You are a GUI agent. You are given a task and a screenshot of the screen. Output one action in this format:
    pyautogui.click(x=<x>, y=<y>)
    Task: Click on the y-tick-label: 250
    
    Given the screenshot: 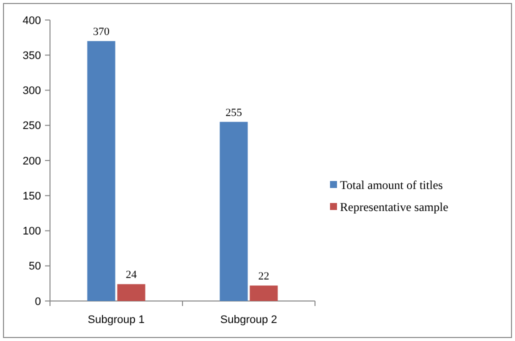 What is the action you would take?
    pyautogui.click(x=31, y=126)
    